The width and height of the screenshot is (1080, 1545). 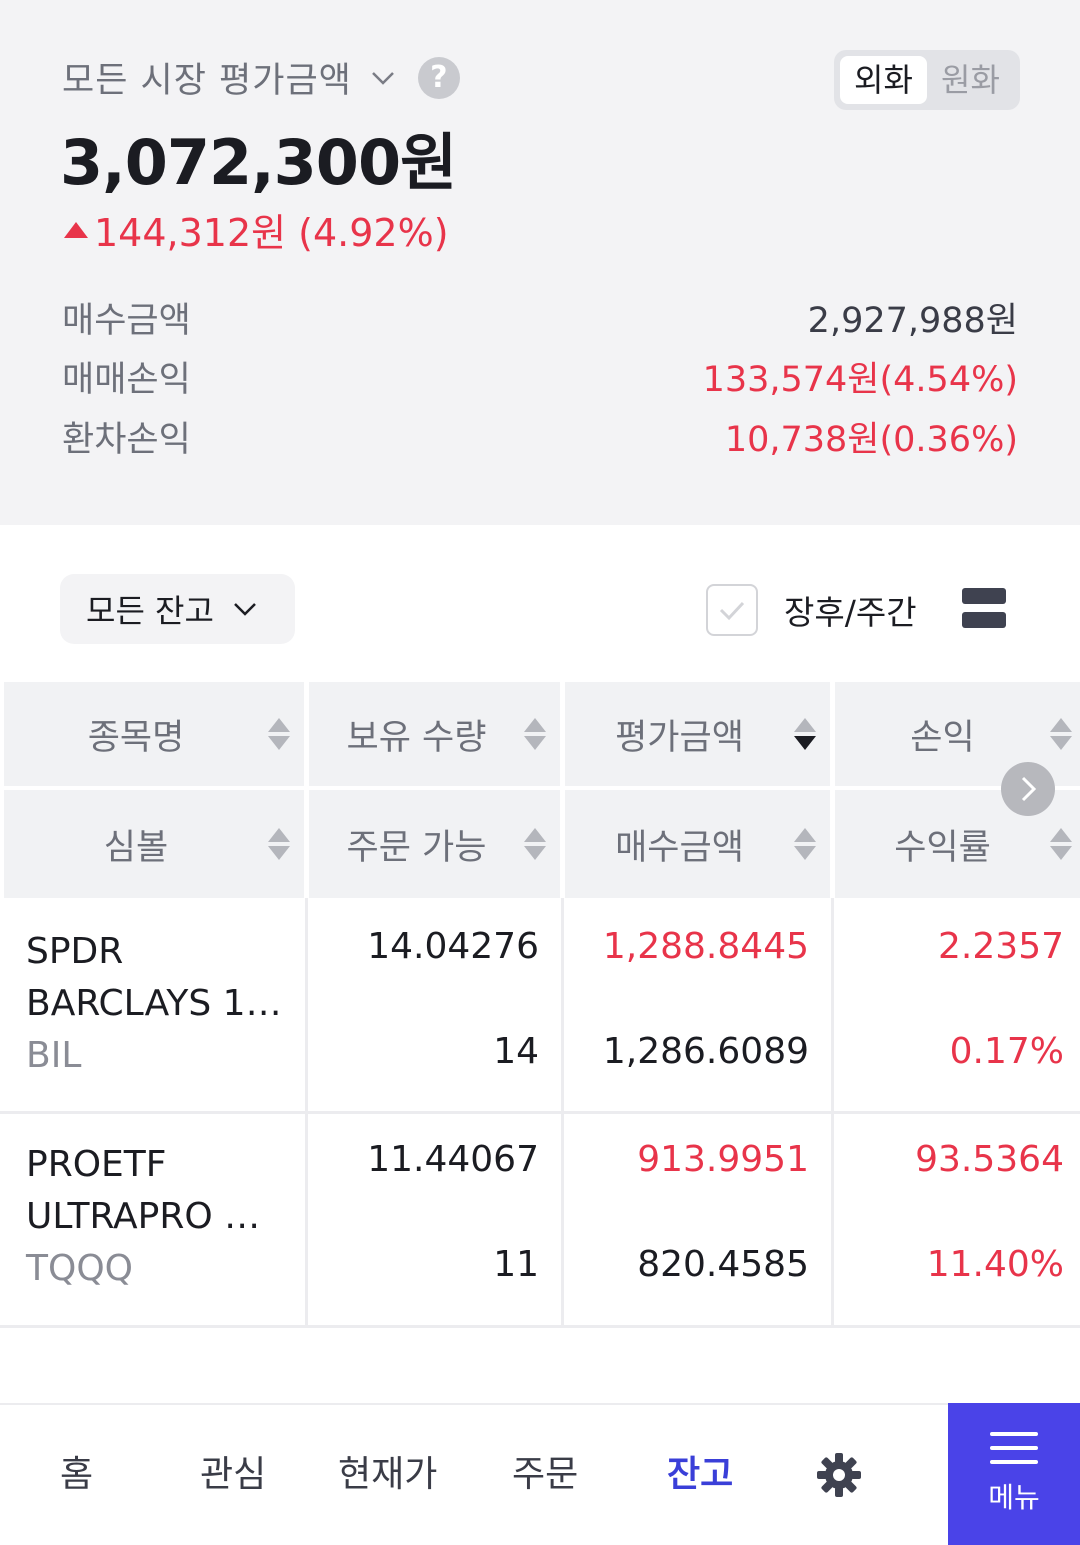 I want to click on quantity-cell: 11.44067 11, so click(x=435, y=1224).